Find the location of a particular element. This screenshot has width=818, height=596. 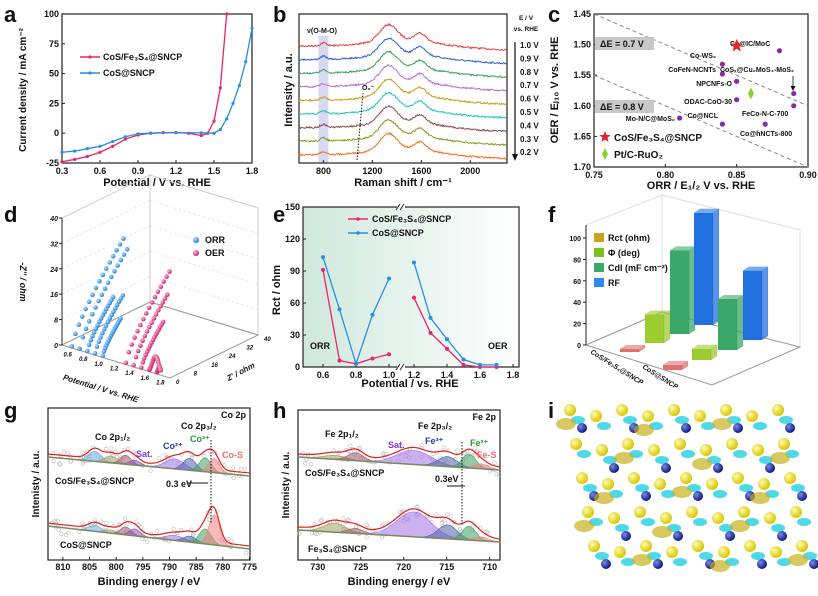

panel-letter: f is located at coordinates (552, 214).